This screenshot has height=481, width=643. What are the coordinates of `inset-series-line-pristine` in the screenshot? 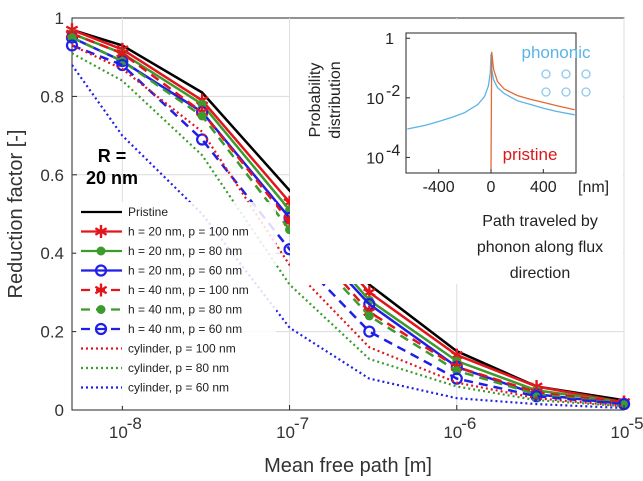 It's located at (532, 110).